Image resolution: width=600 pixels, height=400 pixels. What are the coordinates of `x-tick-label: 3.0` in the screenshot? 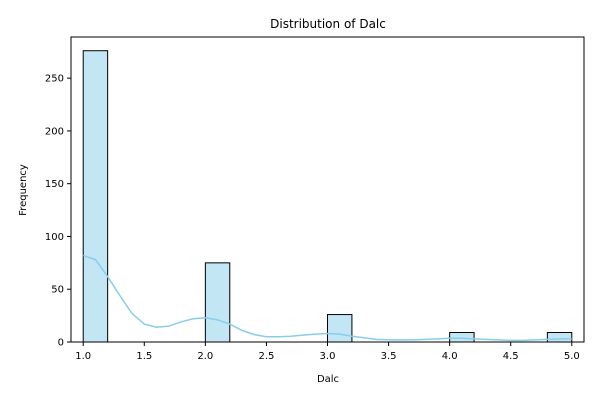 It's located at (328, 356).